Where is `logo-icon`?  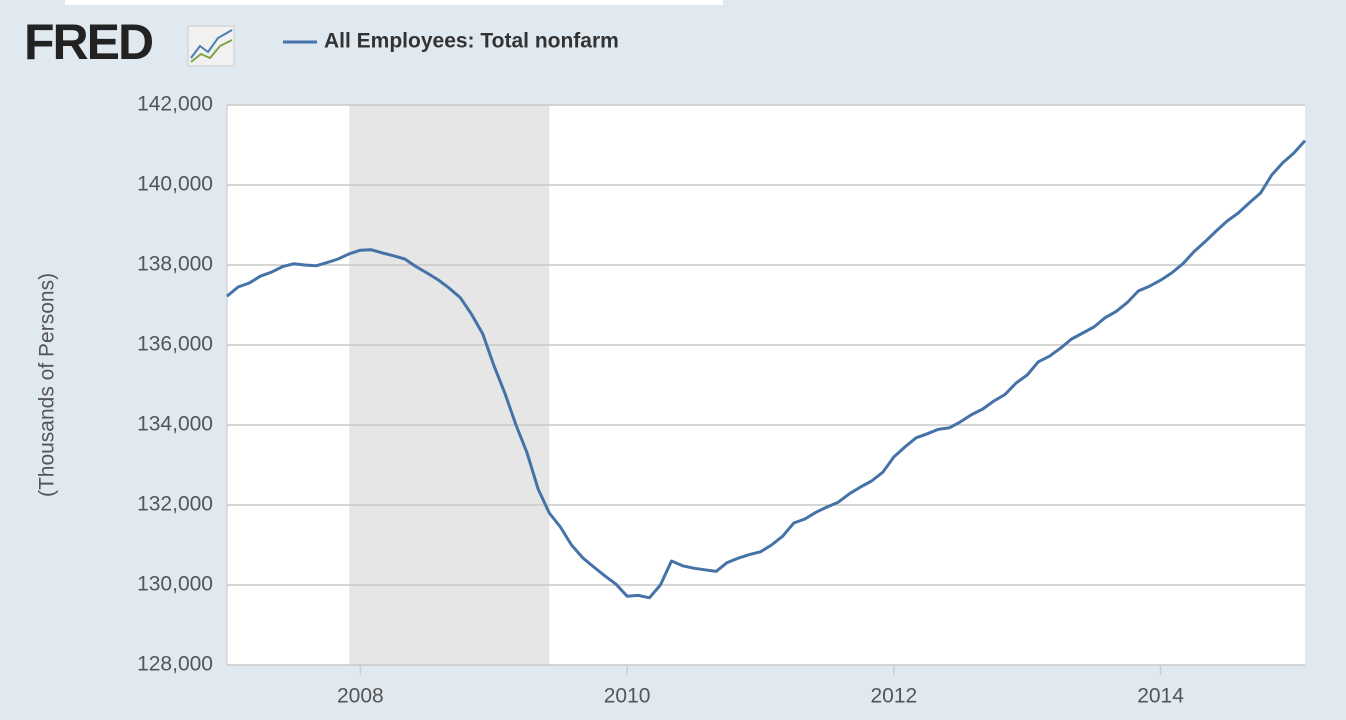 logo-icon is located at coordinates (211, 46).